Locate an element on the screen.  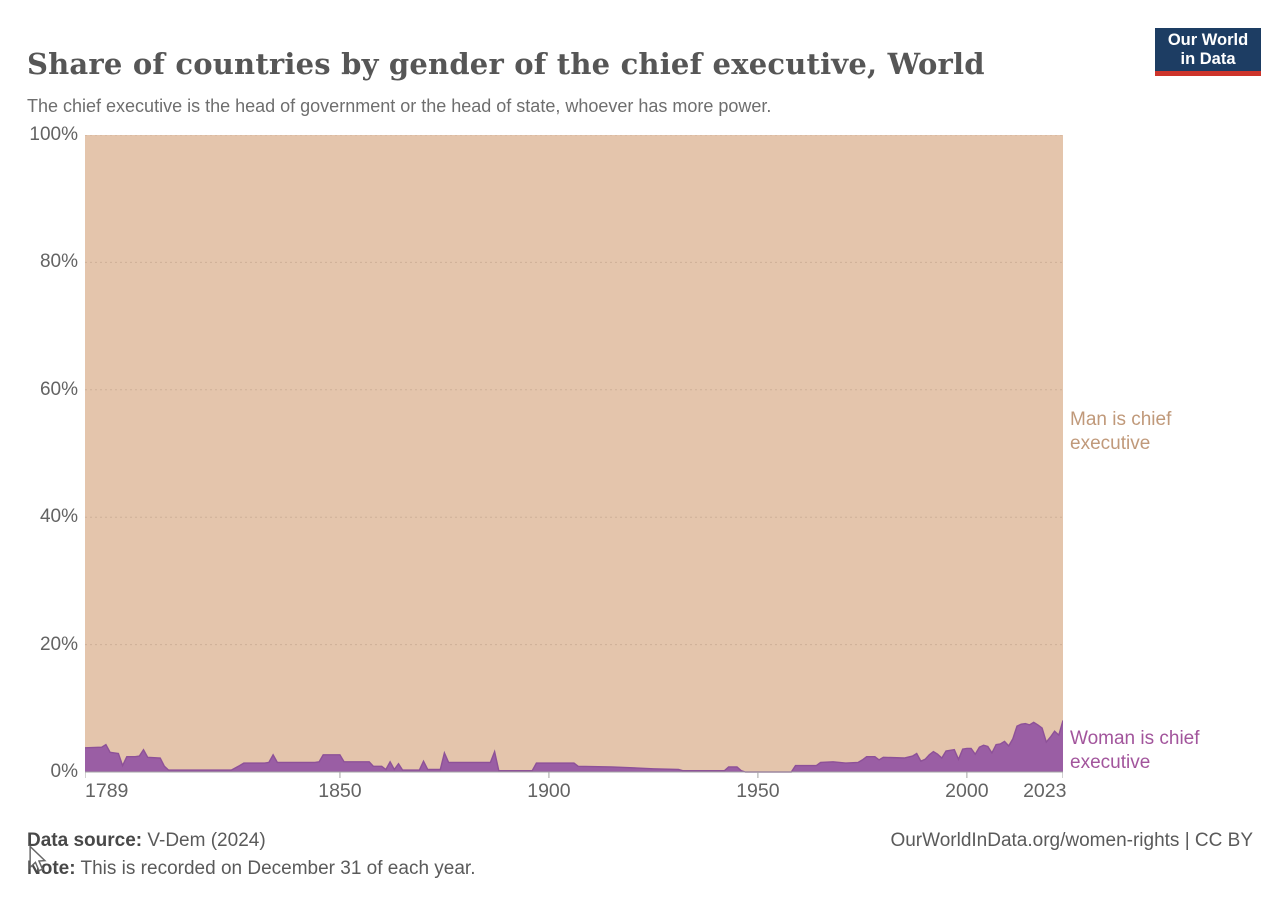
owid-logo-line1: Our World is located at coordinates (1208, 39).